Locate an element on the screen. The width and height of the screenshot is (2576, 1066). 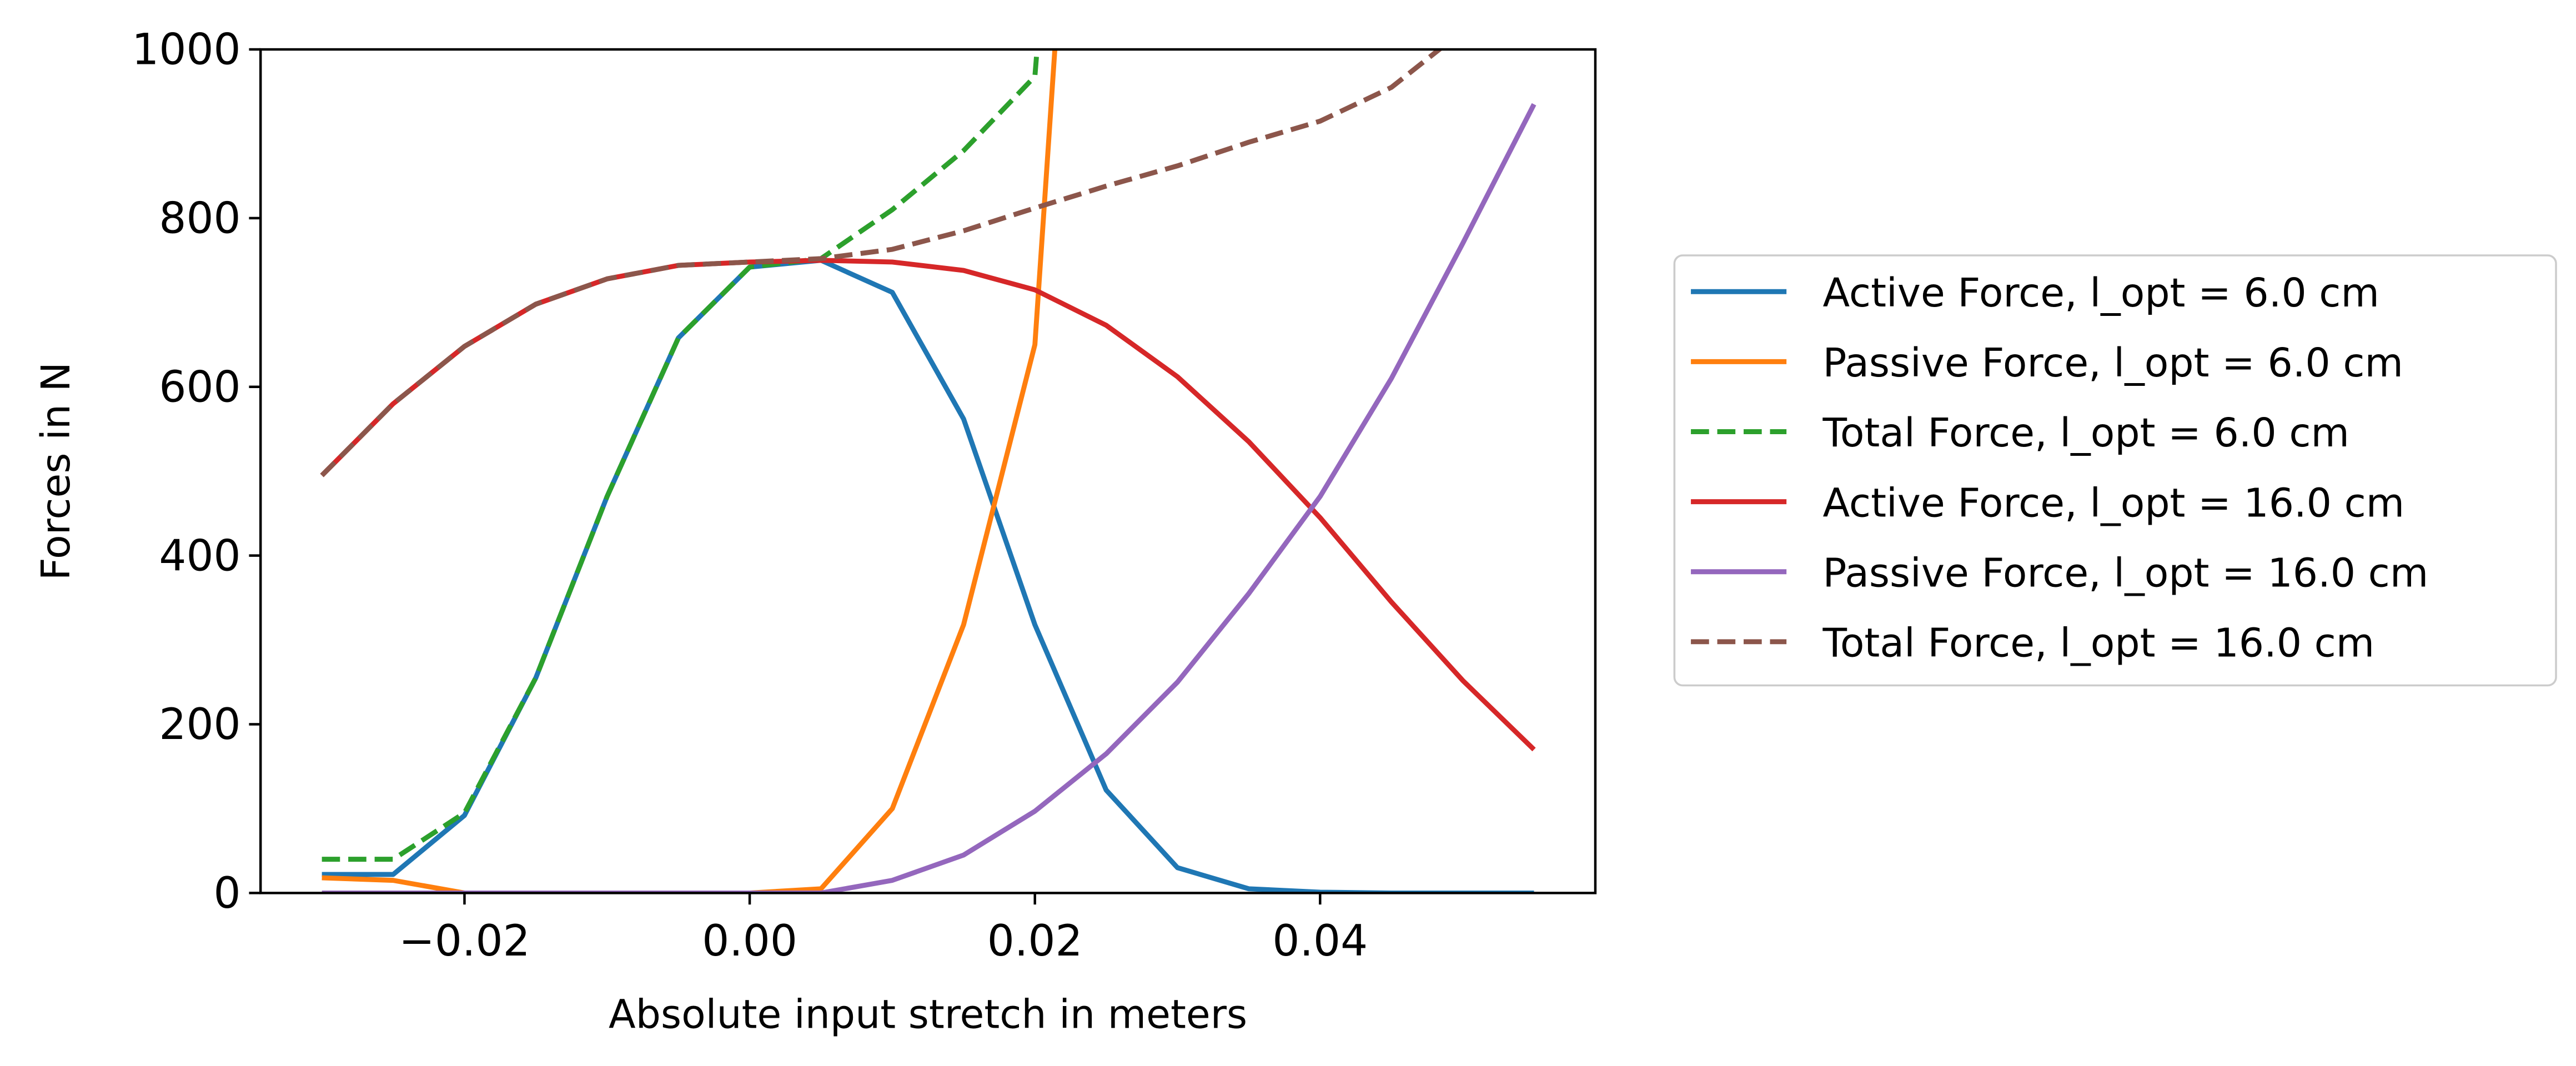
legend-label: Active Force, l_opt = 6.0 cm is located at coordinates (2100, 293).